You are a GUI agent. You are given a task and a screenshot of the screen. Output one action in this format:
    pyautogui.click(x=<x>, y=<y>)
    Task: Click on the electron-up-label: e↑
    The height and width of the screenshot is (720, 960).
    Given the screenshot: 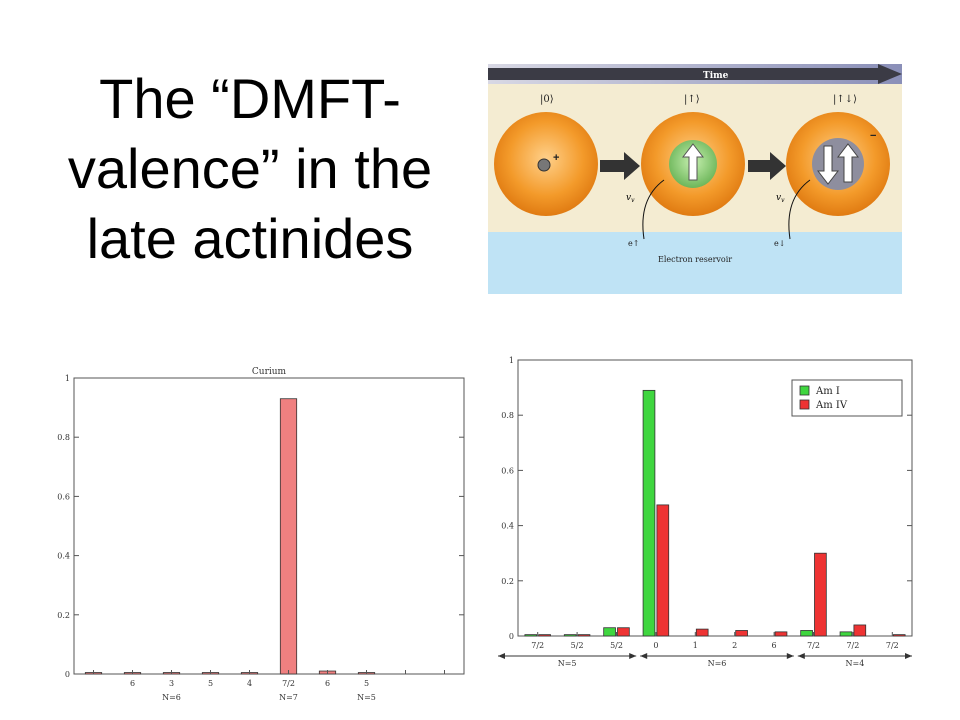 What is the action you would take?
    pyautogui.click(x=633, y=243)
    